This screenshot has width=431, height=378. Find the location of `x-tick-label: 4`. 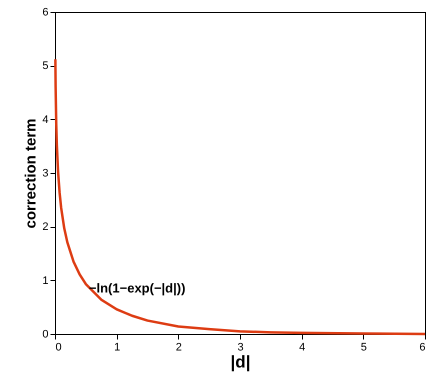

x-tick-label: 4 is located at coordinates (302, 348).